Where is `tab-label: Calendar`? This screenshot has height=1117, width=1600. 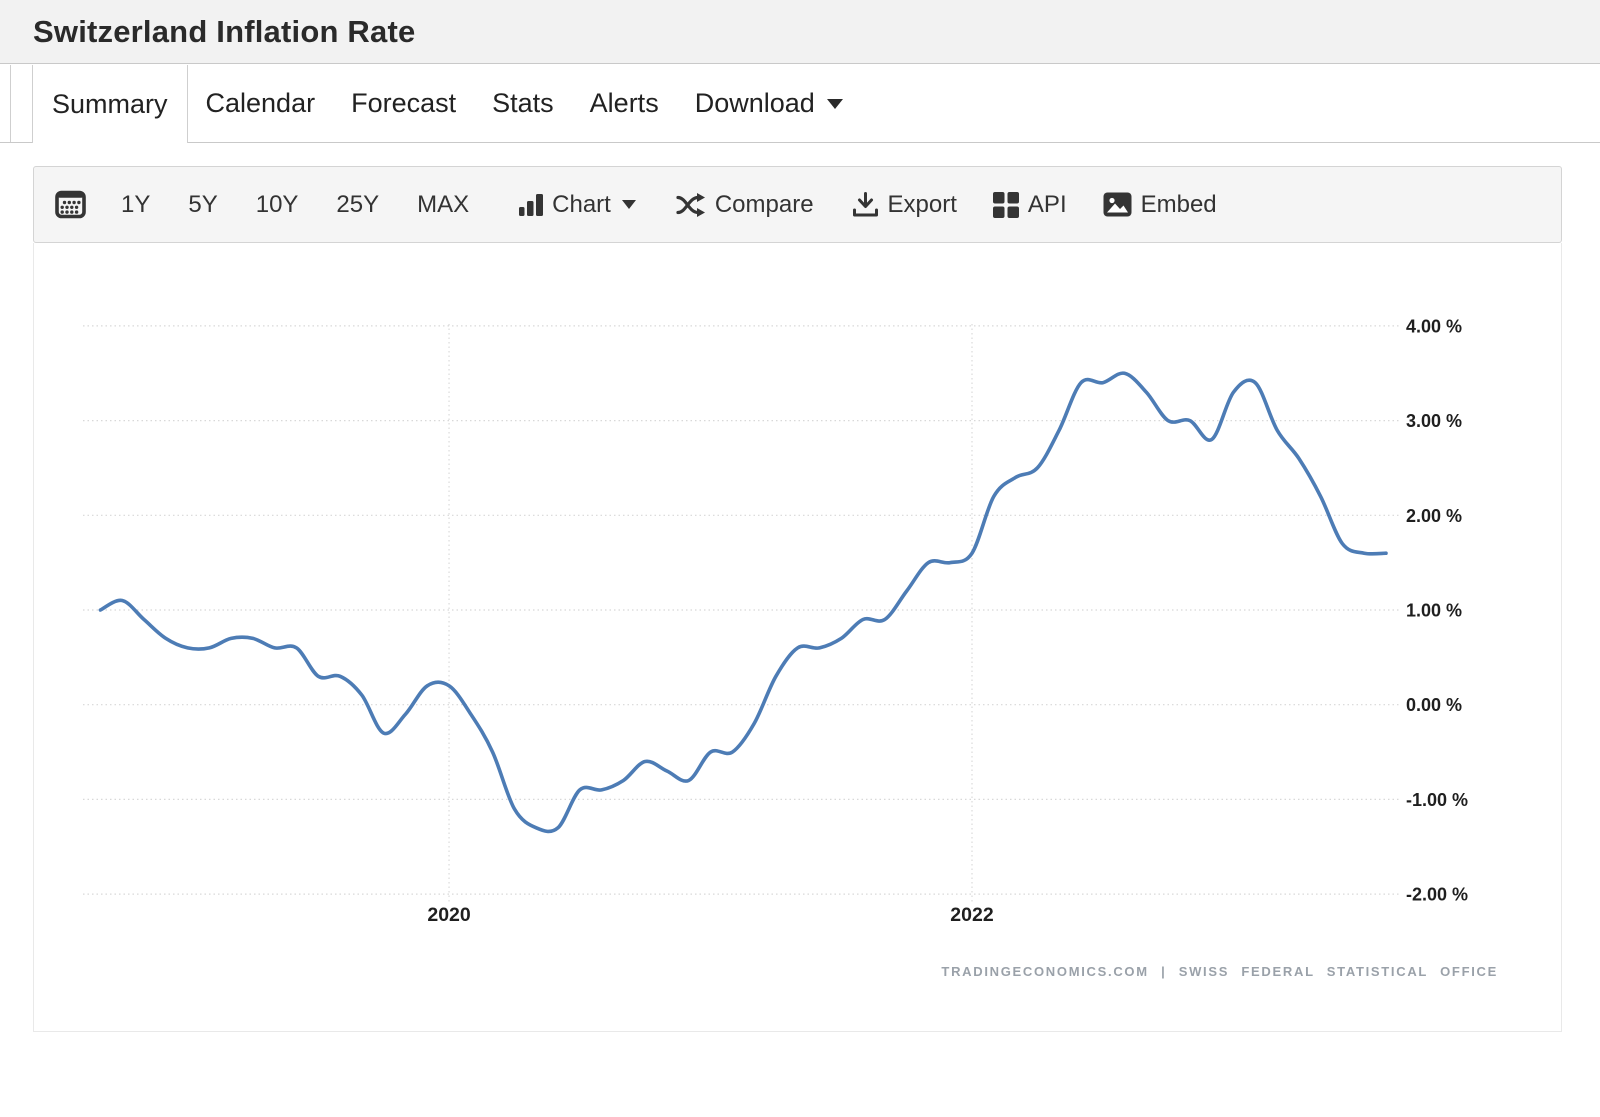 tab-label: Calendar is located at coordinates (260, 103).